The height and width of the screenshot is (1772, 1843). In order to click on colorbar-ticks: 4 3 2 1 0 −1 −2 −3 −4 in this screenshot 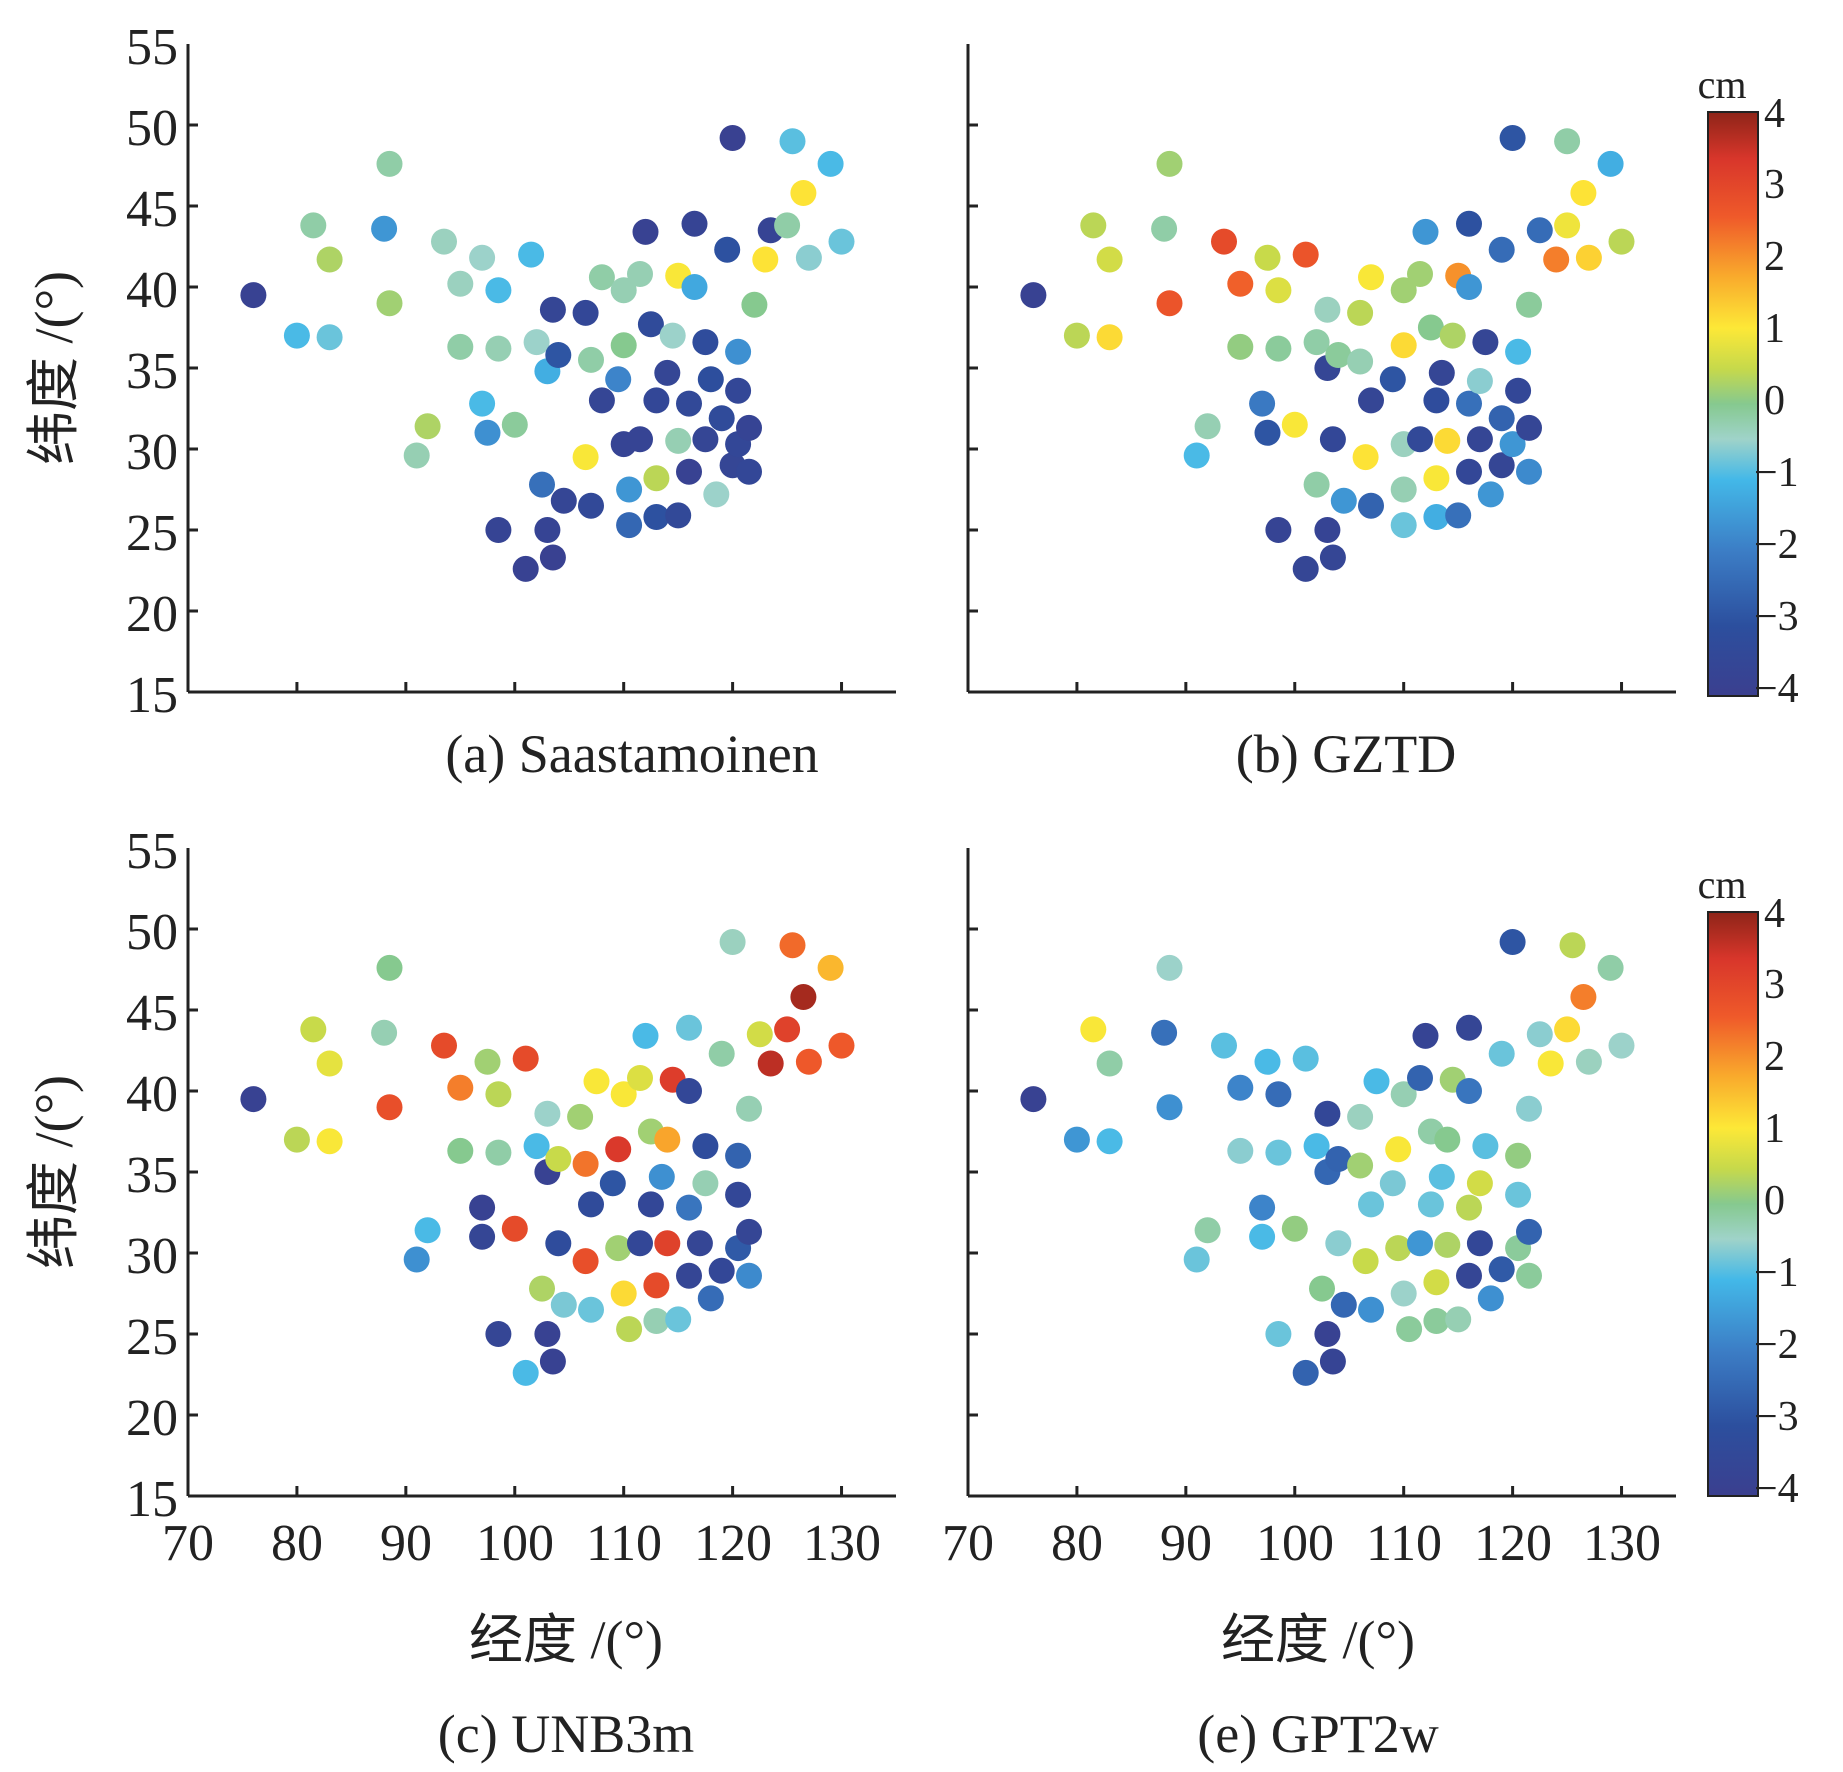, I will do `click(1776, 401)`.